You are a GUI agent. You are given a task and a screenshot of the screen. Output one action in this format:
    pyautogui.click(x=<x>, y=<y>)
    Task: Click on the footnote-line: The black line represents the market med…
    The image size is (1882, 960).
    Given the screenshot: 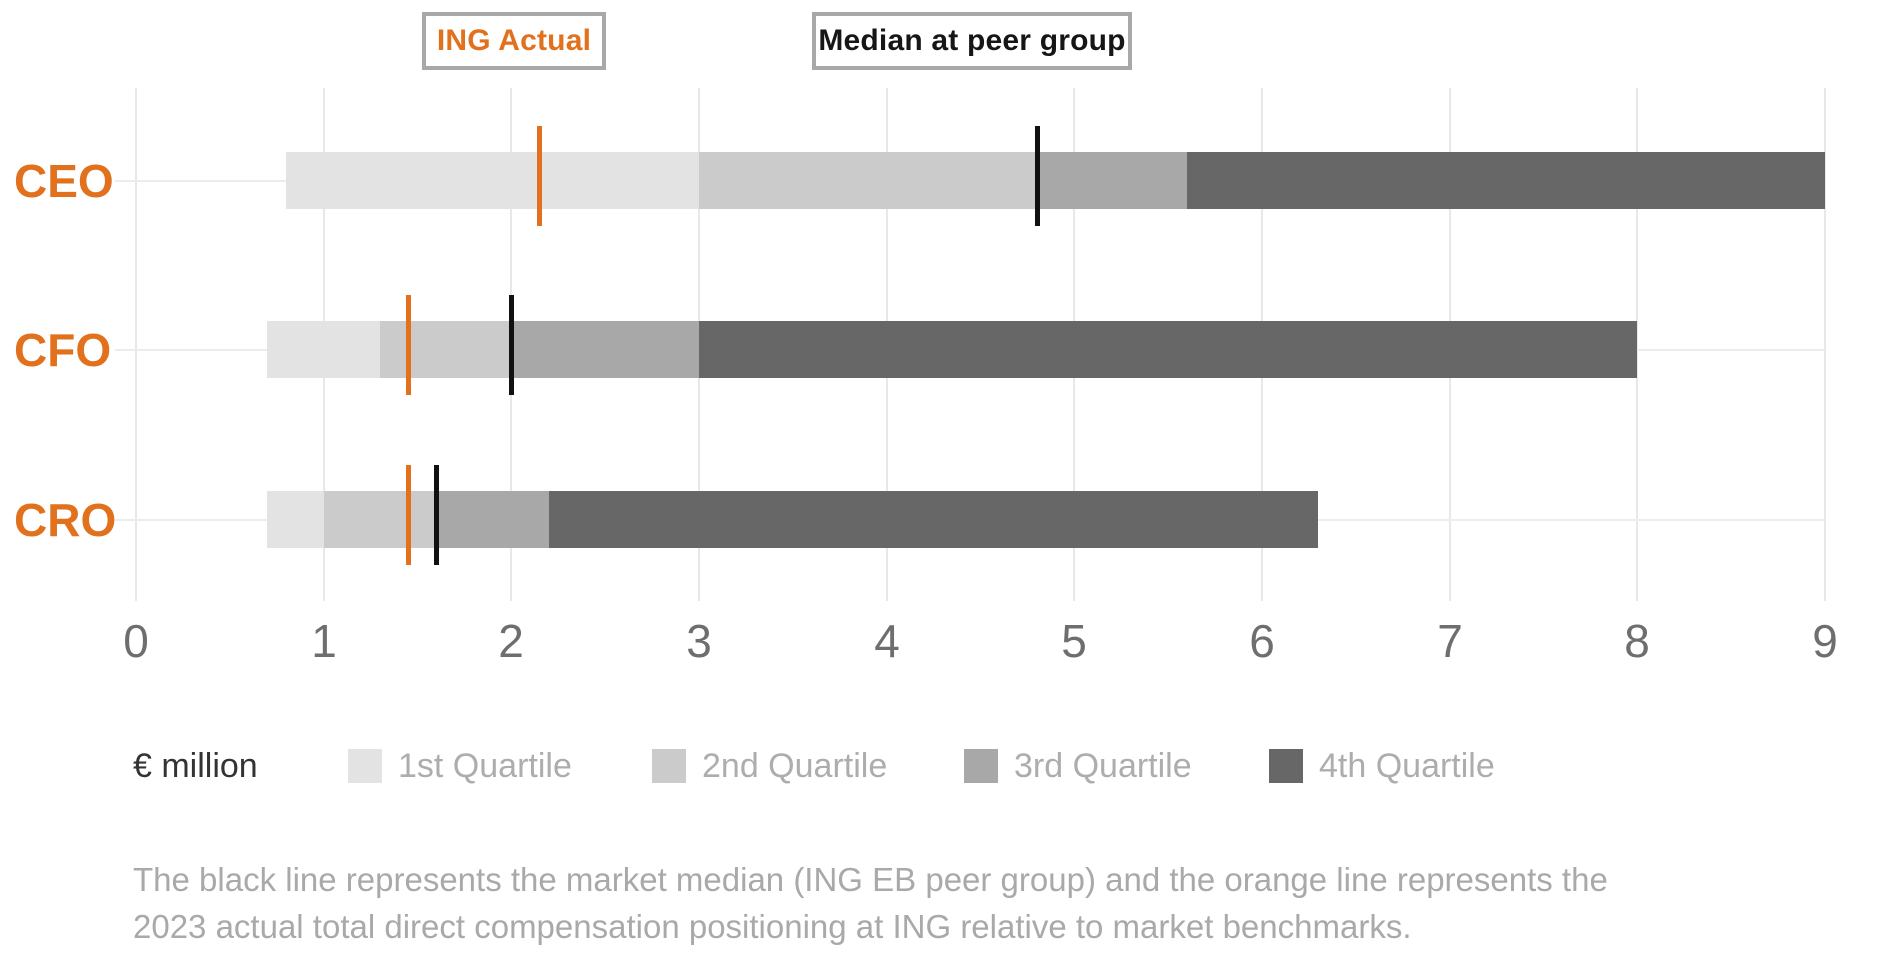 What is the action you would take?
    pyautogui.click(x=870, y=879)
    